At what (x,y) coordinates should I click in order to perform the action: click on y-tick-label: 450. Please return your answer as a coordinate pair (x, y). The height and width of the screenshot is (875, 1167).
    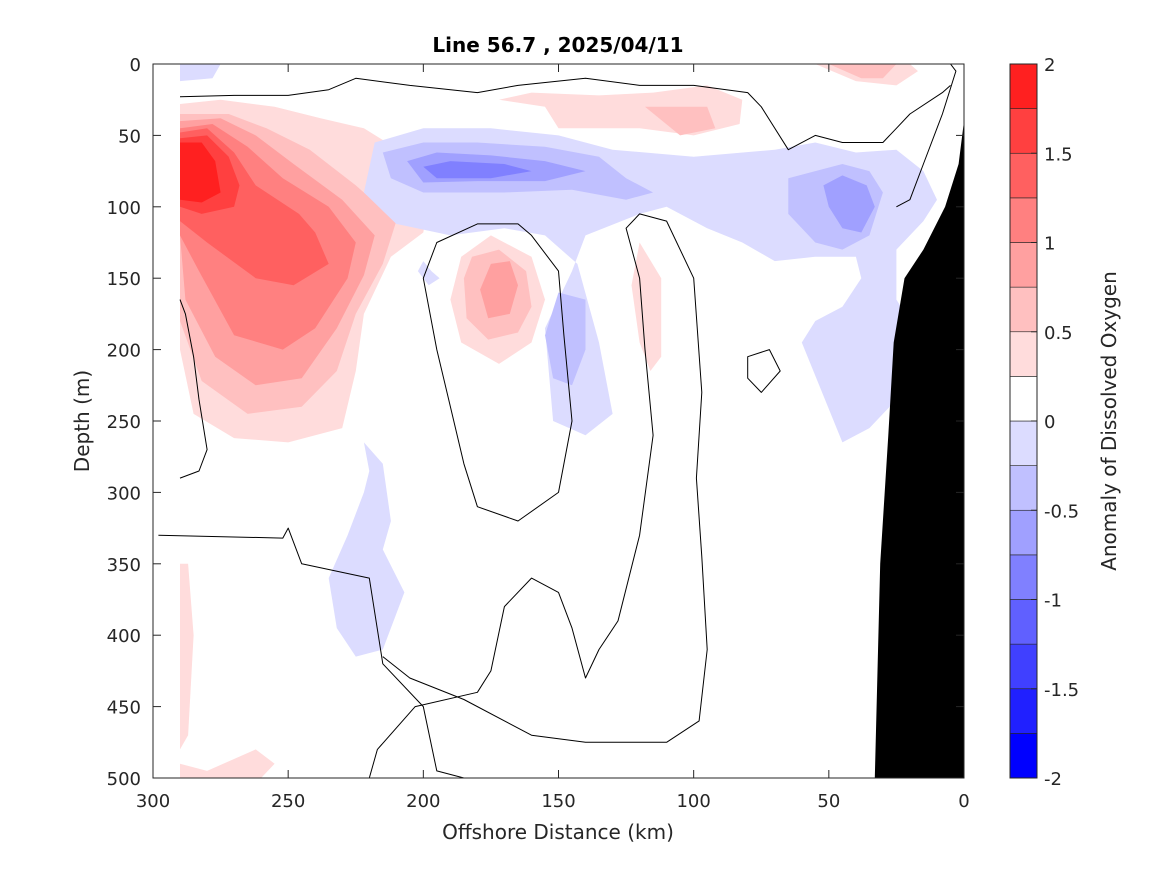
    Looking at the image, I should click on (124, 708).